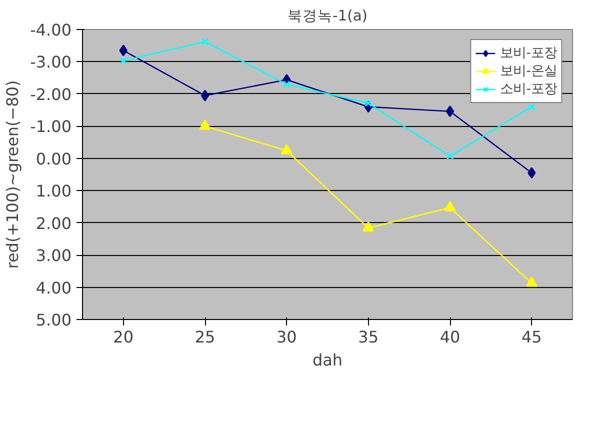 This screenshot has width=613, height=430. Describe the element at coordinates (528, 71) in the screenshot. I see `legend-label: 보비-온실` at that location.